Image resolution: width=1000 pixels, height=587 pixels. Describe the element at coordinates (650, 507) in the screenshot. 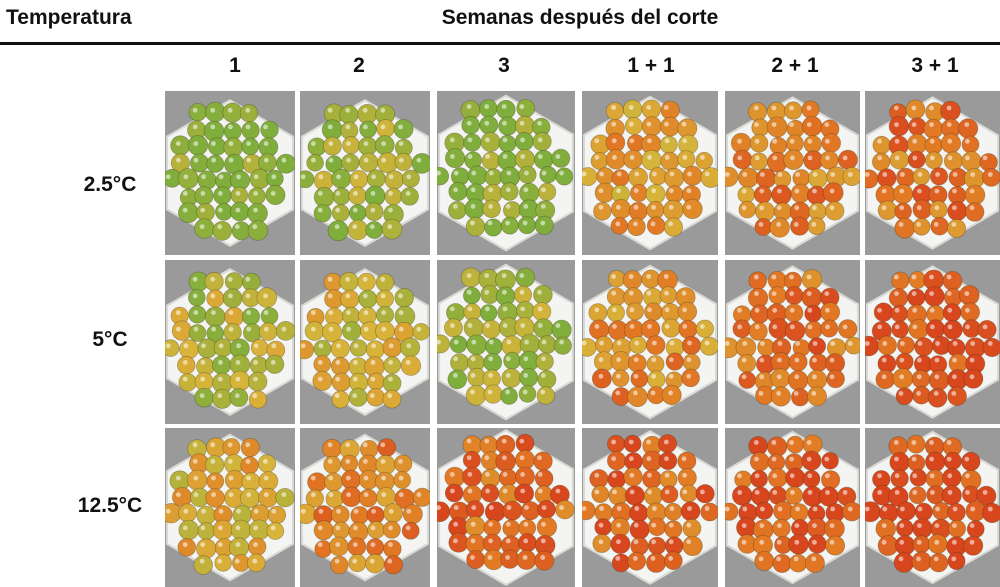

I see `tomato-photo-r3-c4` at that location.